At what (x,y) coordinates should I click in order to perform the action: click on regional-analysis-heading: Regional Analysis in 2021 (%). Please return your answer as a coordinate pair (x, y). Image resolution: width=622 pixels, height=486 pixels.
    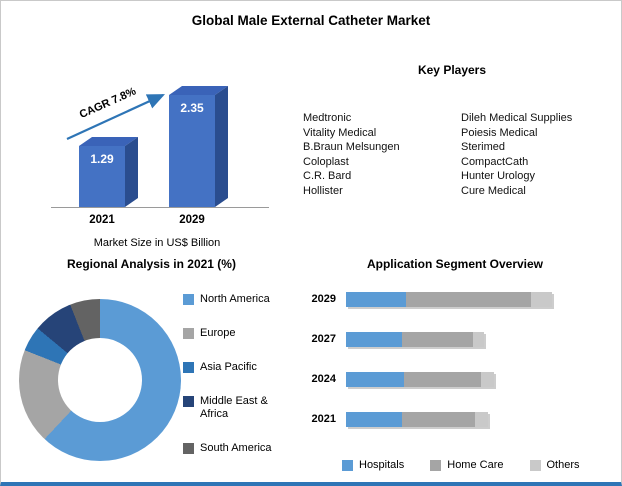
    Looking at the image, I should click on (151, 264).